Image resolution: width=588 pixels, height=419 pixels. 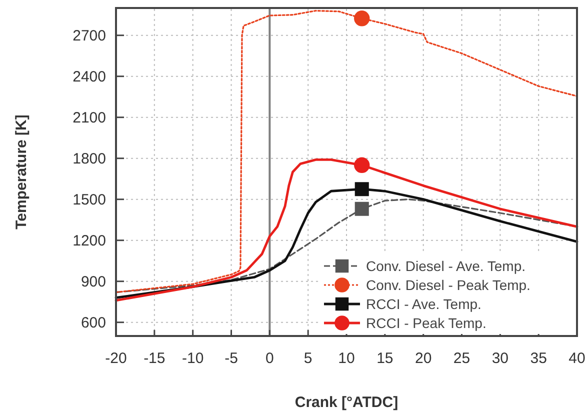 I want to click on x-tick-label: 0, so click(x=269, y=358).